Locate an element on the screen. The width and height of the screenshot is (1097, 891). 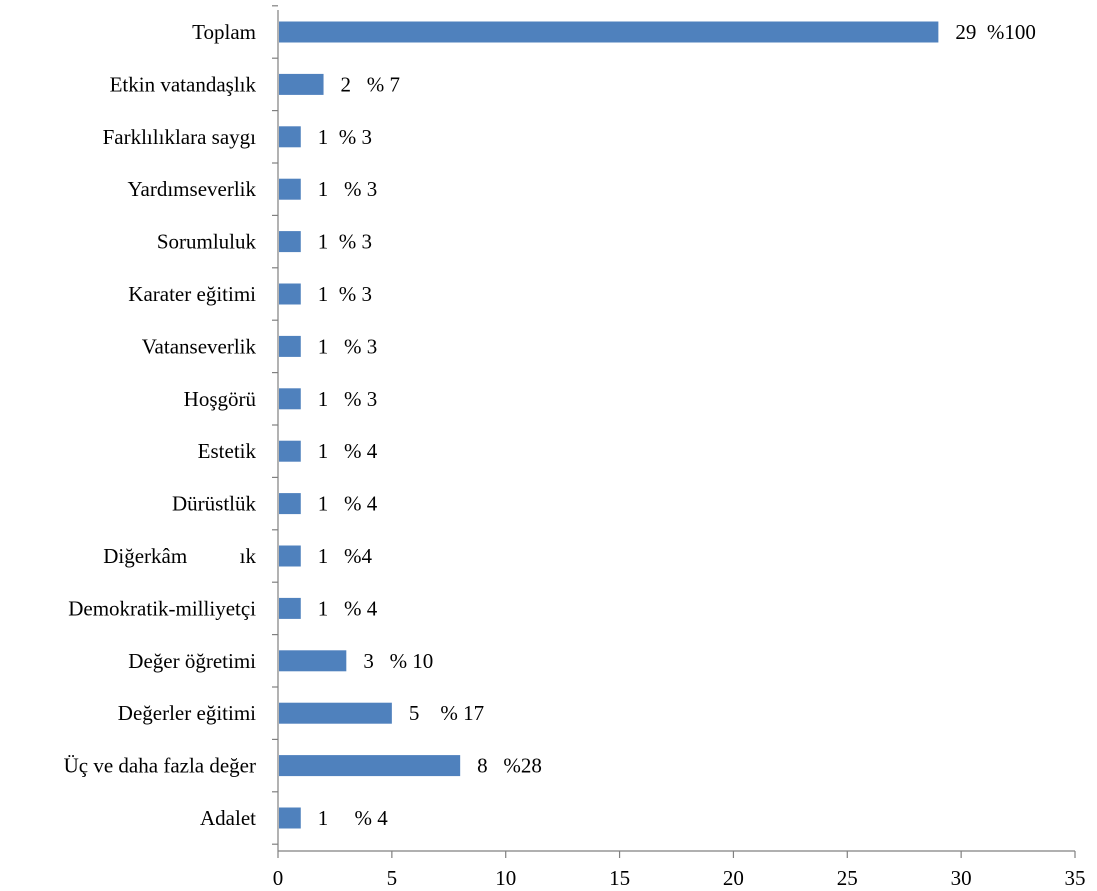
category-label: Hoşgörü is located at coordinates (220, 399).